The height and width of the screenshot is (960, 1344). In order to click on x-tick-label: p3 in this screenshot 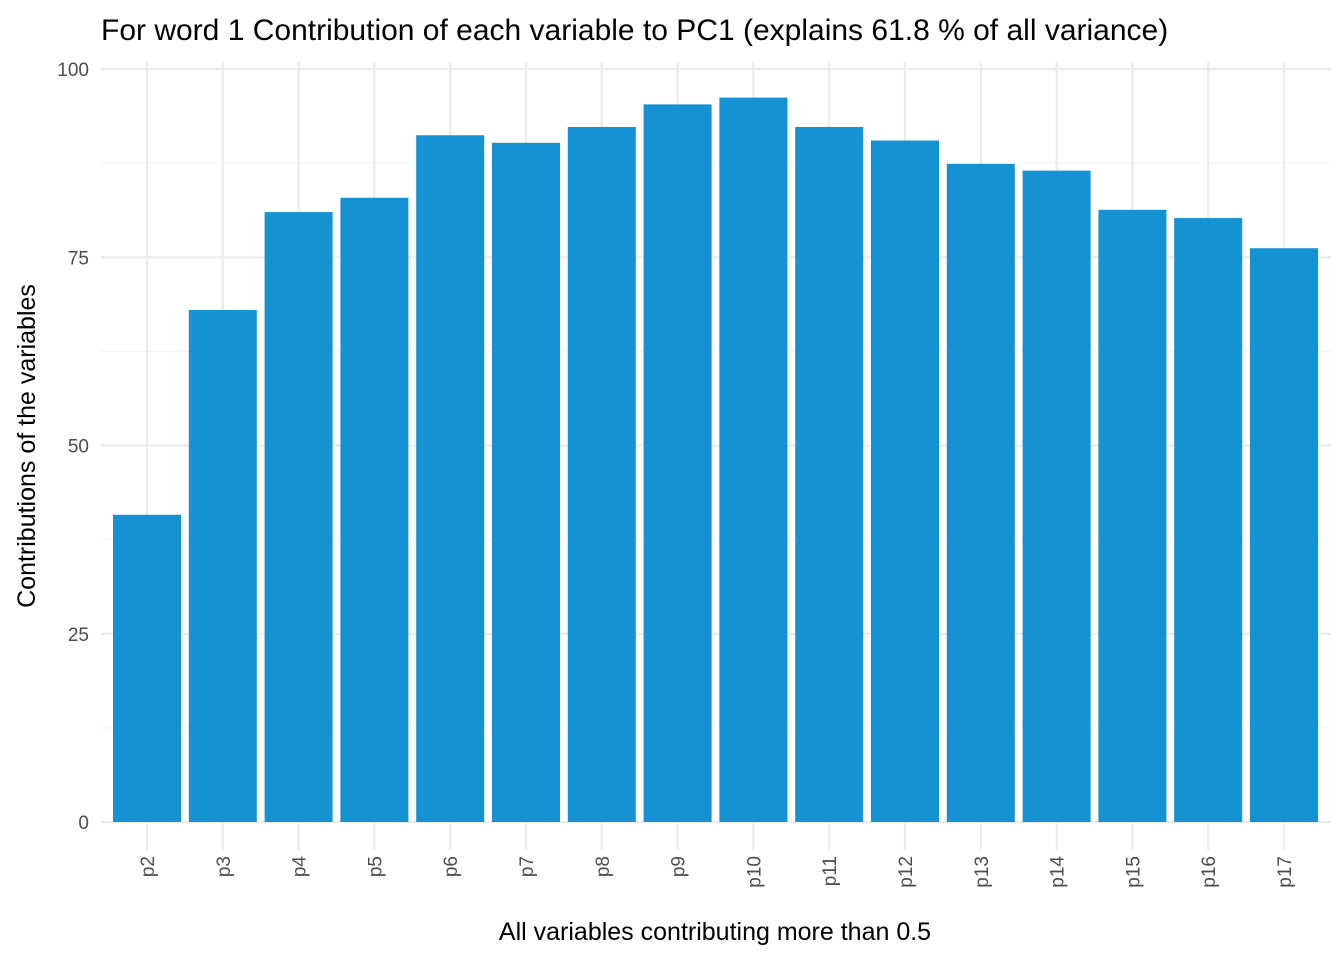, I will do `click(224, 866)`.